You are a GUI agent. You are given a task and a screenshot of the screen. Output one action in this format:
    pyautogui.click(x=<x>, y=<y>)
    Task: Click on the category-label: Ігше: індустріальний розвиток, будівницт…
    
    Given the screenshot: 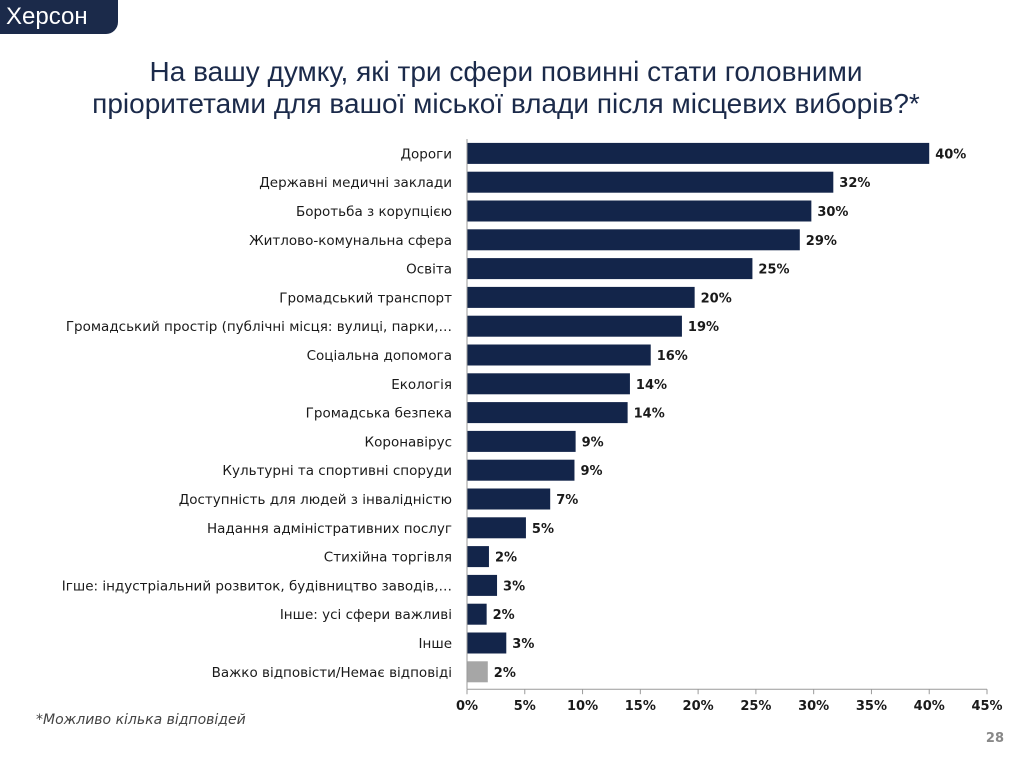 What is the action you would take?
    pyautogui.click(x=257, y=586)
    